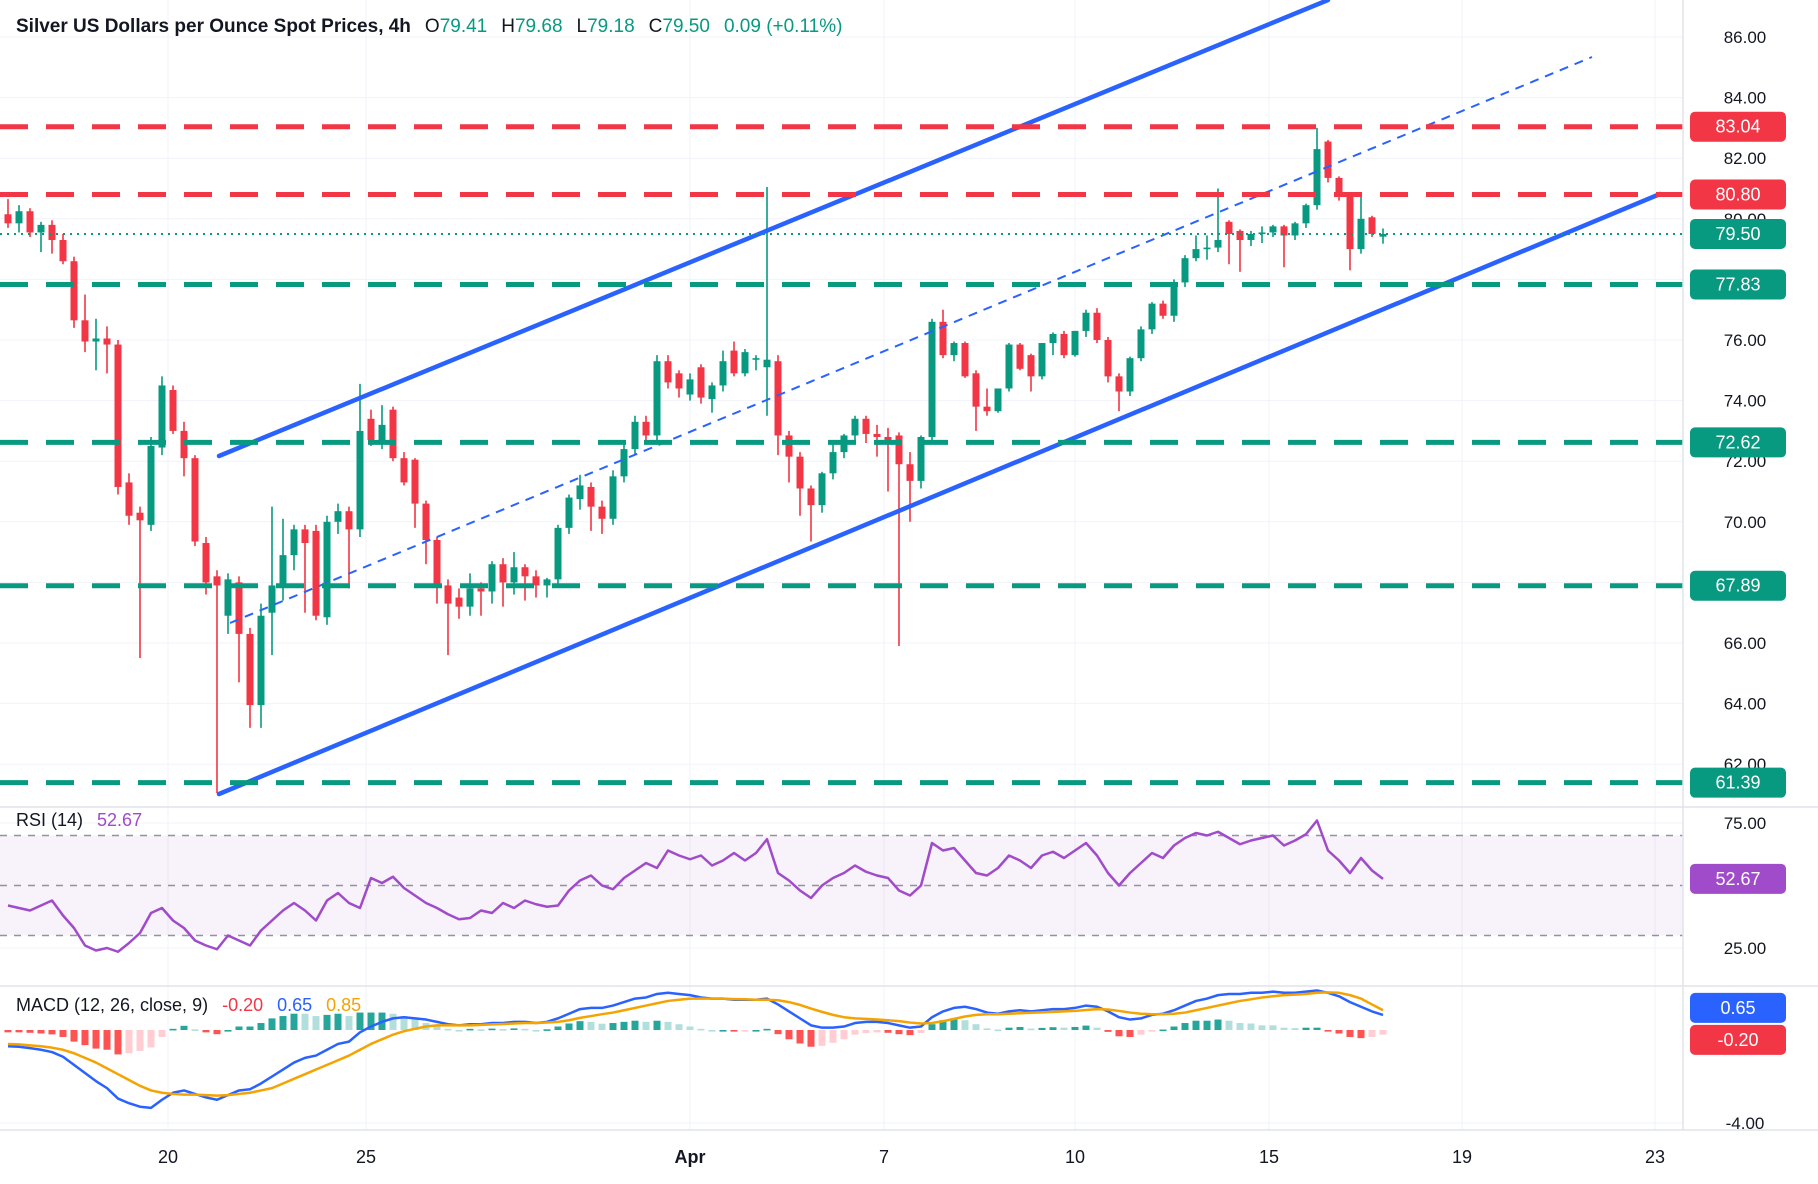 This screenshot has width=1818, height=1184. I want to click on macd-signal-value: 0.85, so click(344, 1005).